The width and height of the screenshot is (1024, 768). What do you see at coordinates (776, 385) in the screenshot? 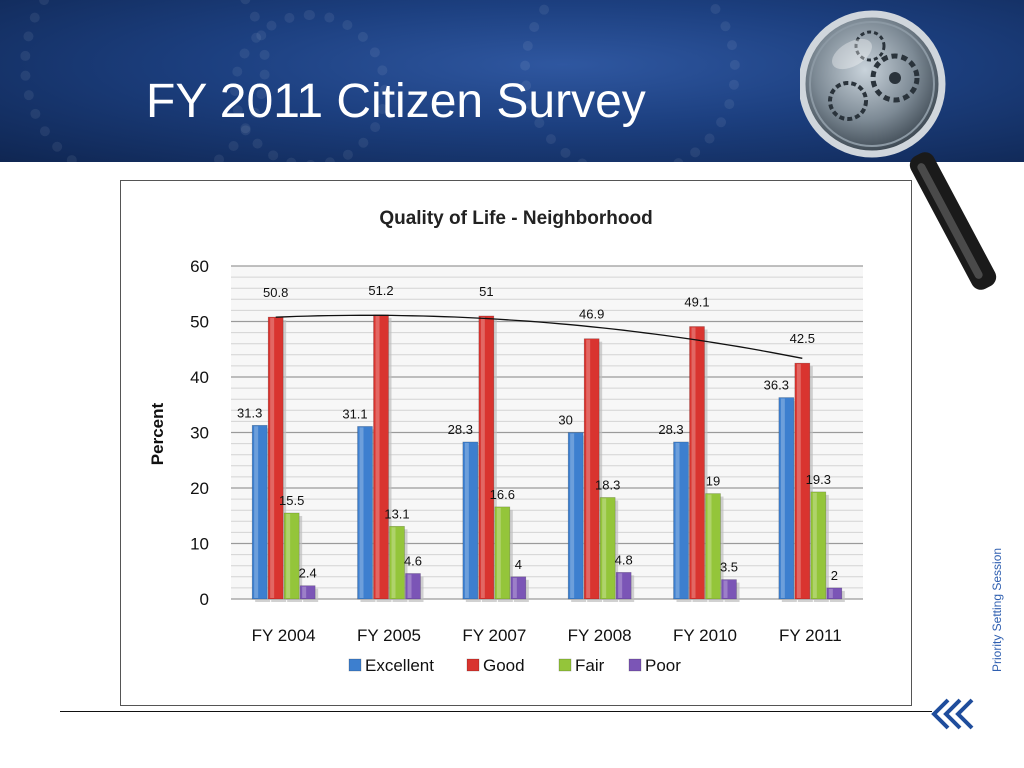
I see `data-label: 36.3` at bounding box center [776, 385].